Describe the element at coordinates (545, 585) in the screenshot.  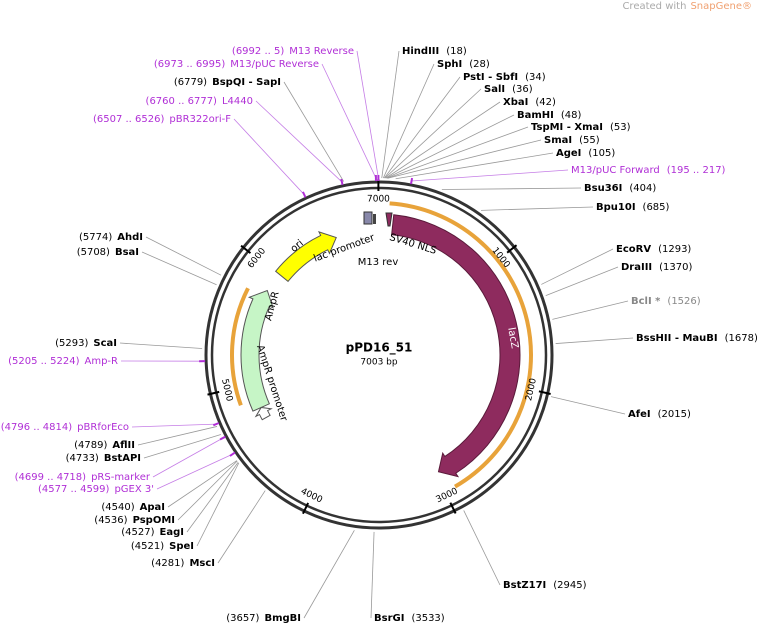
I see `site-label: BstZ17I (2945)` at that location.